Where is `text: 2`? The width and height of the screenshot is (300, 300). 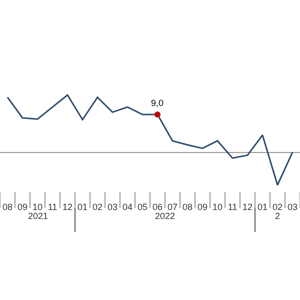
text: 2 is located at coordinates (277, 216).